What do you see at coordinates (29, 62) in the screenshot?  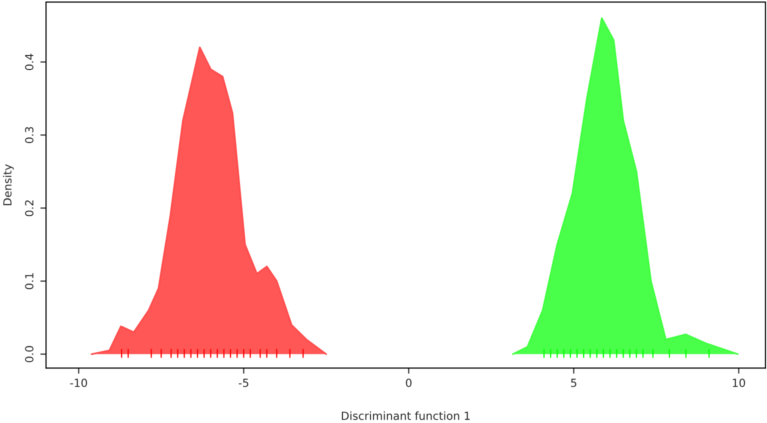 I see `y-tick-label: 0.4` at bounding box center [29, 62].